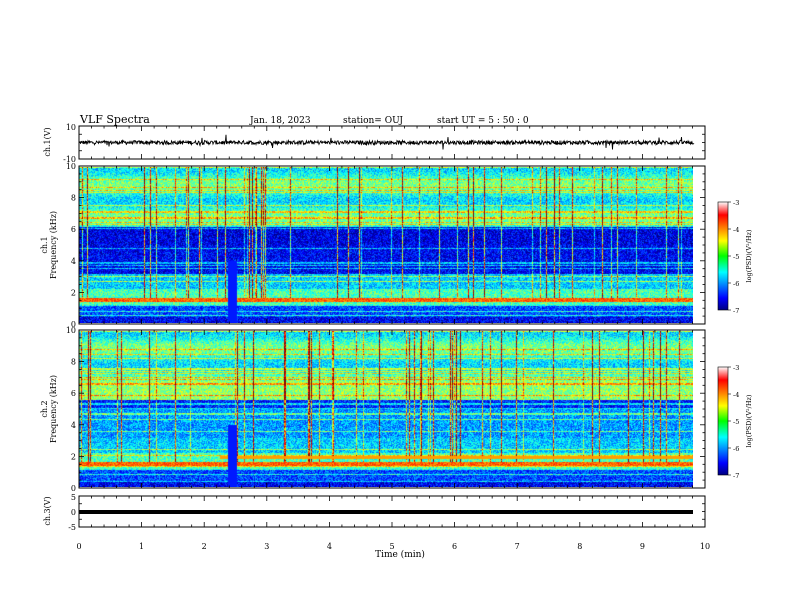  I want to click on time-tick-label: 4, so click(329, 546).